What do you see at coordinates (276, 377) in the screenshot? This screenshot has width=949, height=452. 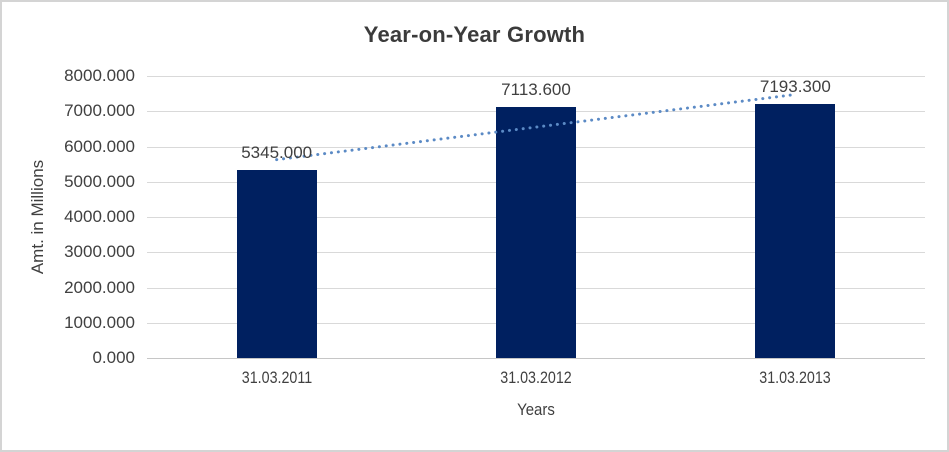 I see `x-tick-label: 31.03.2011` at bounding box center [276, 377].